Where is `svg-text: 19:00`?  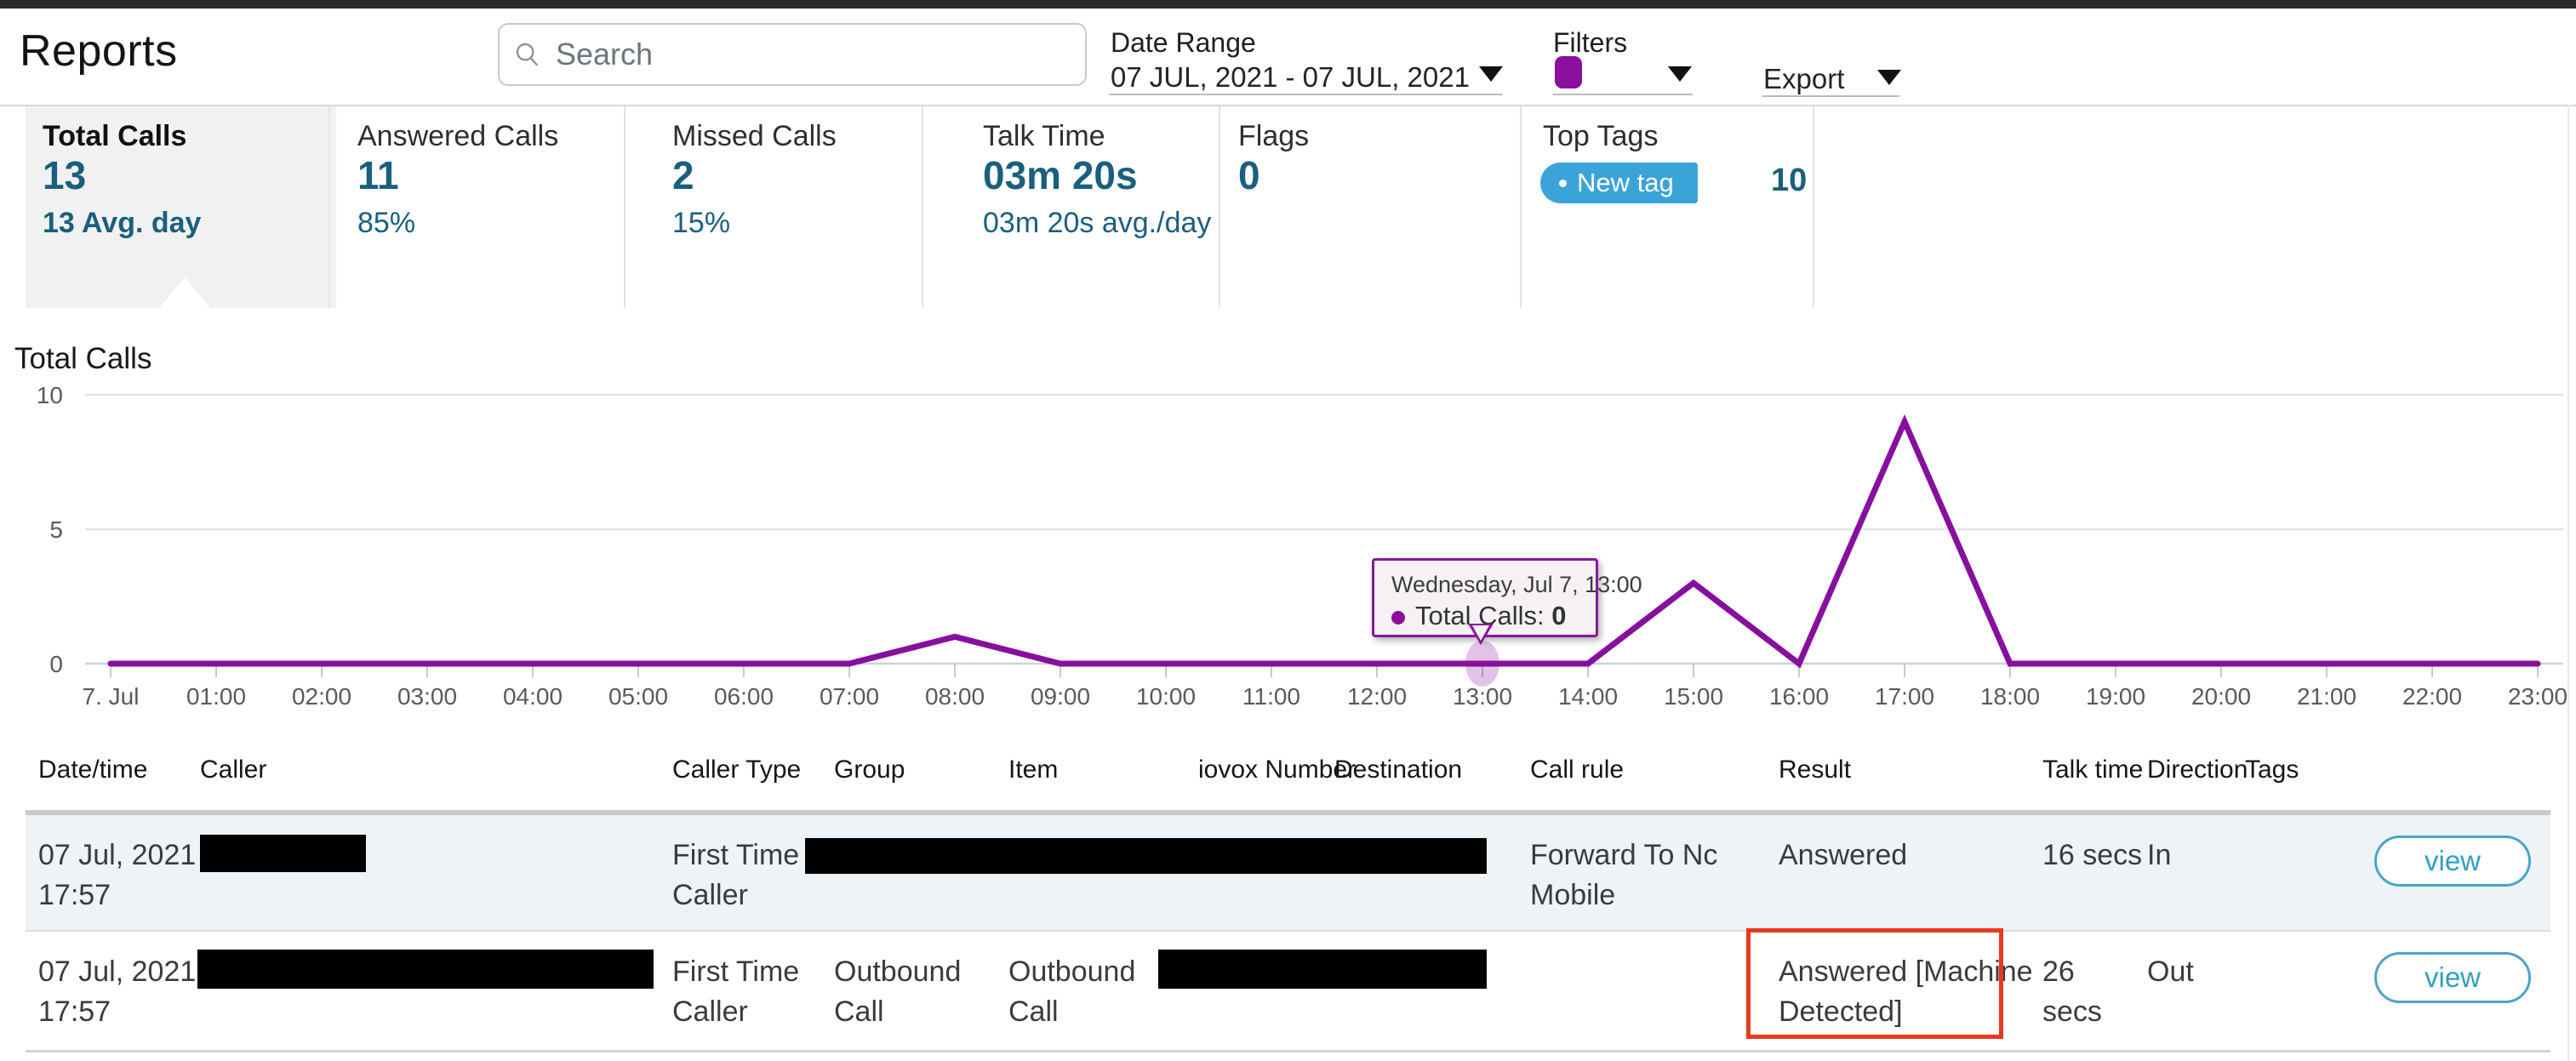
svg-text: 19:00 is located at coordinates (2115, 696).